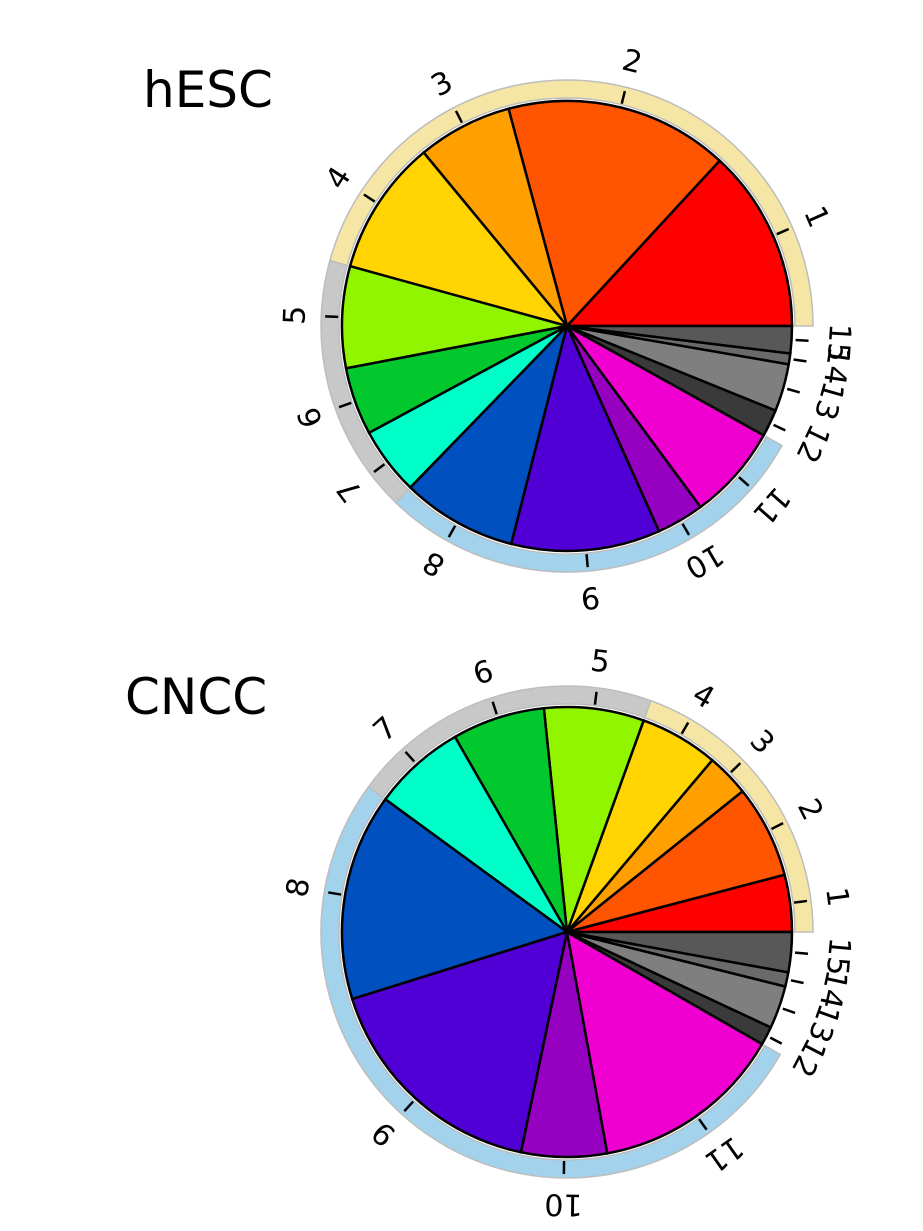  I want to click on slice-label-hesc-3: 3, so click(442, 84).